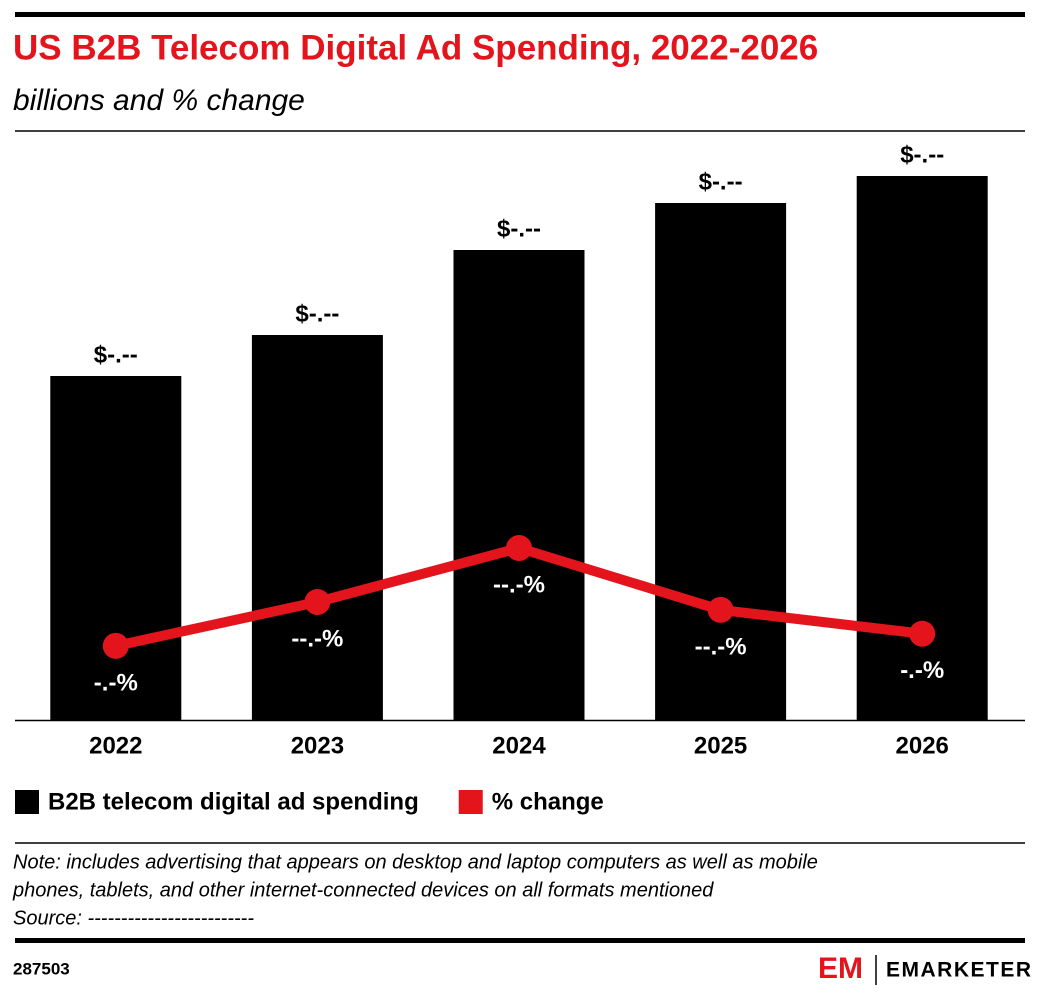  What do you see at coordinates (840, 968) in the screenshot?
I see `logo-mark: EM` at bounding box center [840, 968].